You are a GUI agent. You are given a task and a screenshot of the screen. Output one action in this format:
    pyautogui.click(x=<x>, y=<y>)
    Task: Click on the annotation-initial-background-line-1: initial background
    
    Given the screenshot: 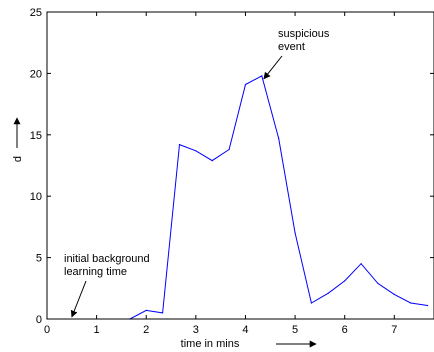 What is the action you would take?
    pyautogui.click(x=107, y=259)
    